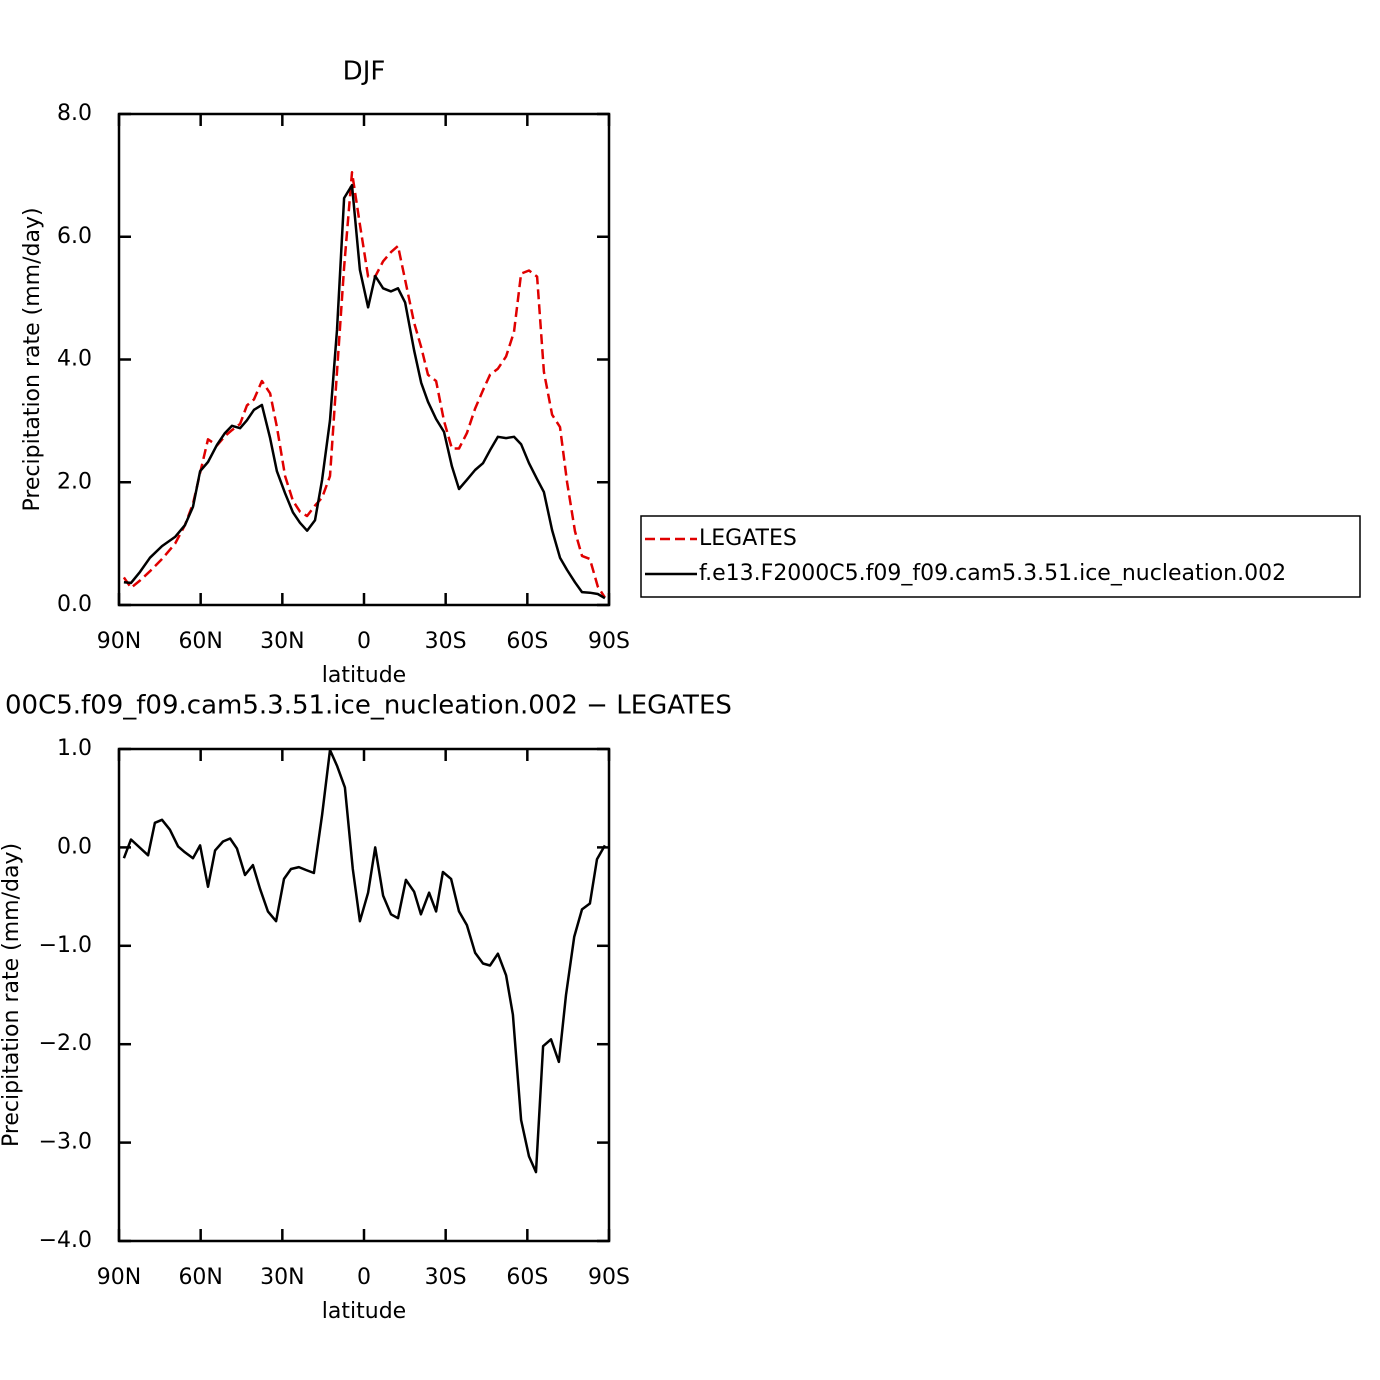  Describe the element at coordinates (65, 945) in the screenshot. I see `y-tick-label: −1.0` at that location.